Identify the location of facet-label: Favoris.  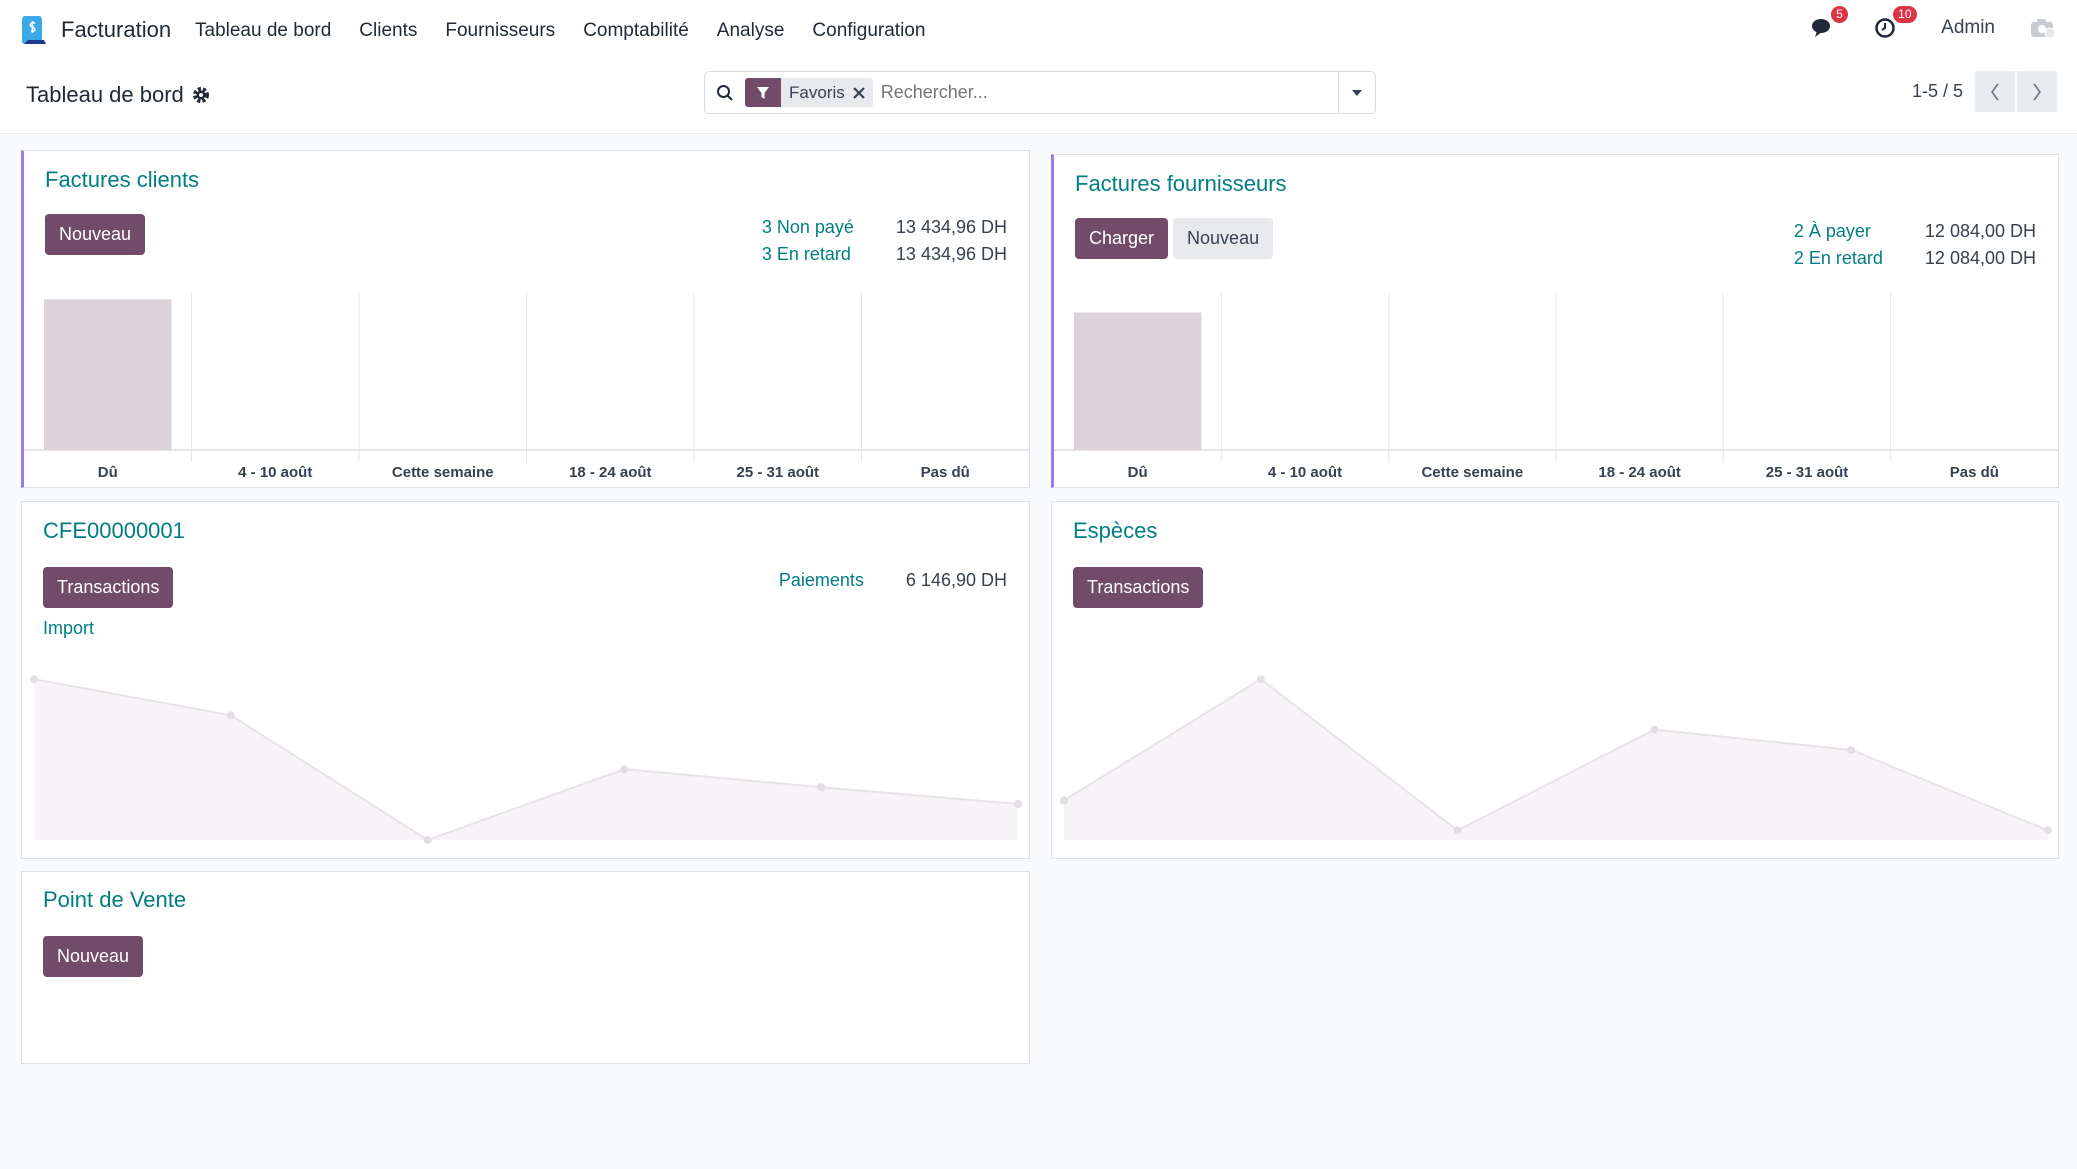
(817, 92).